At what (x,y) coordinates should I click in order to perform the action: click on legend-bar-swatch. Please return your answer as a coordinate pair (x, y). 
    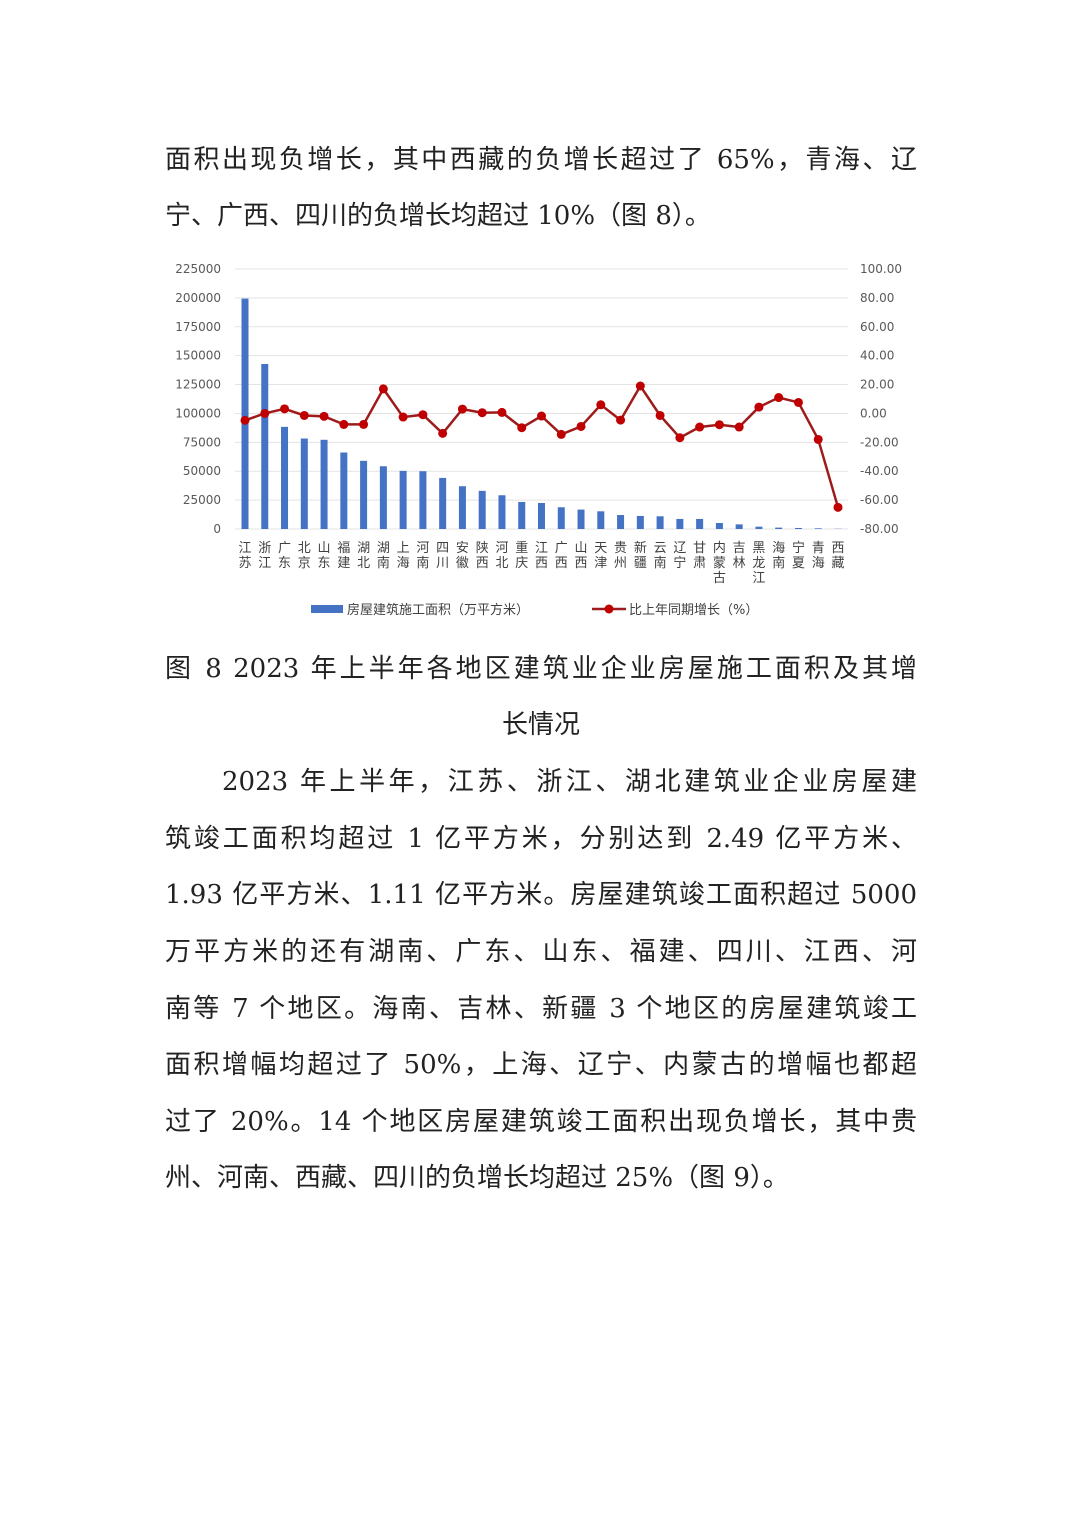
    Looking at the image, I should click on (327, 609).